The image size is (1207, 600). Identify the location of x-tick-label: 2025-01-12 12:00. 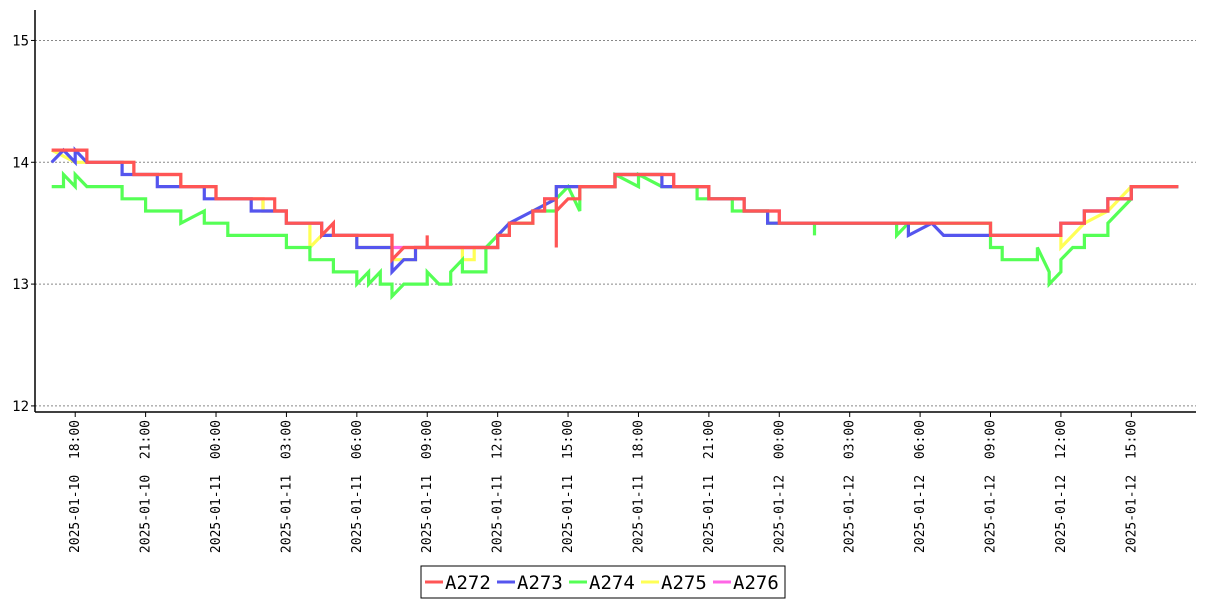
(1061, 486).